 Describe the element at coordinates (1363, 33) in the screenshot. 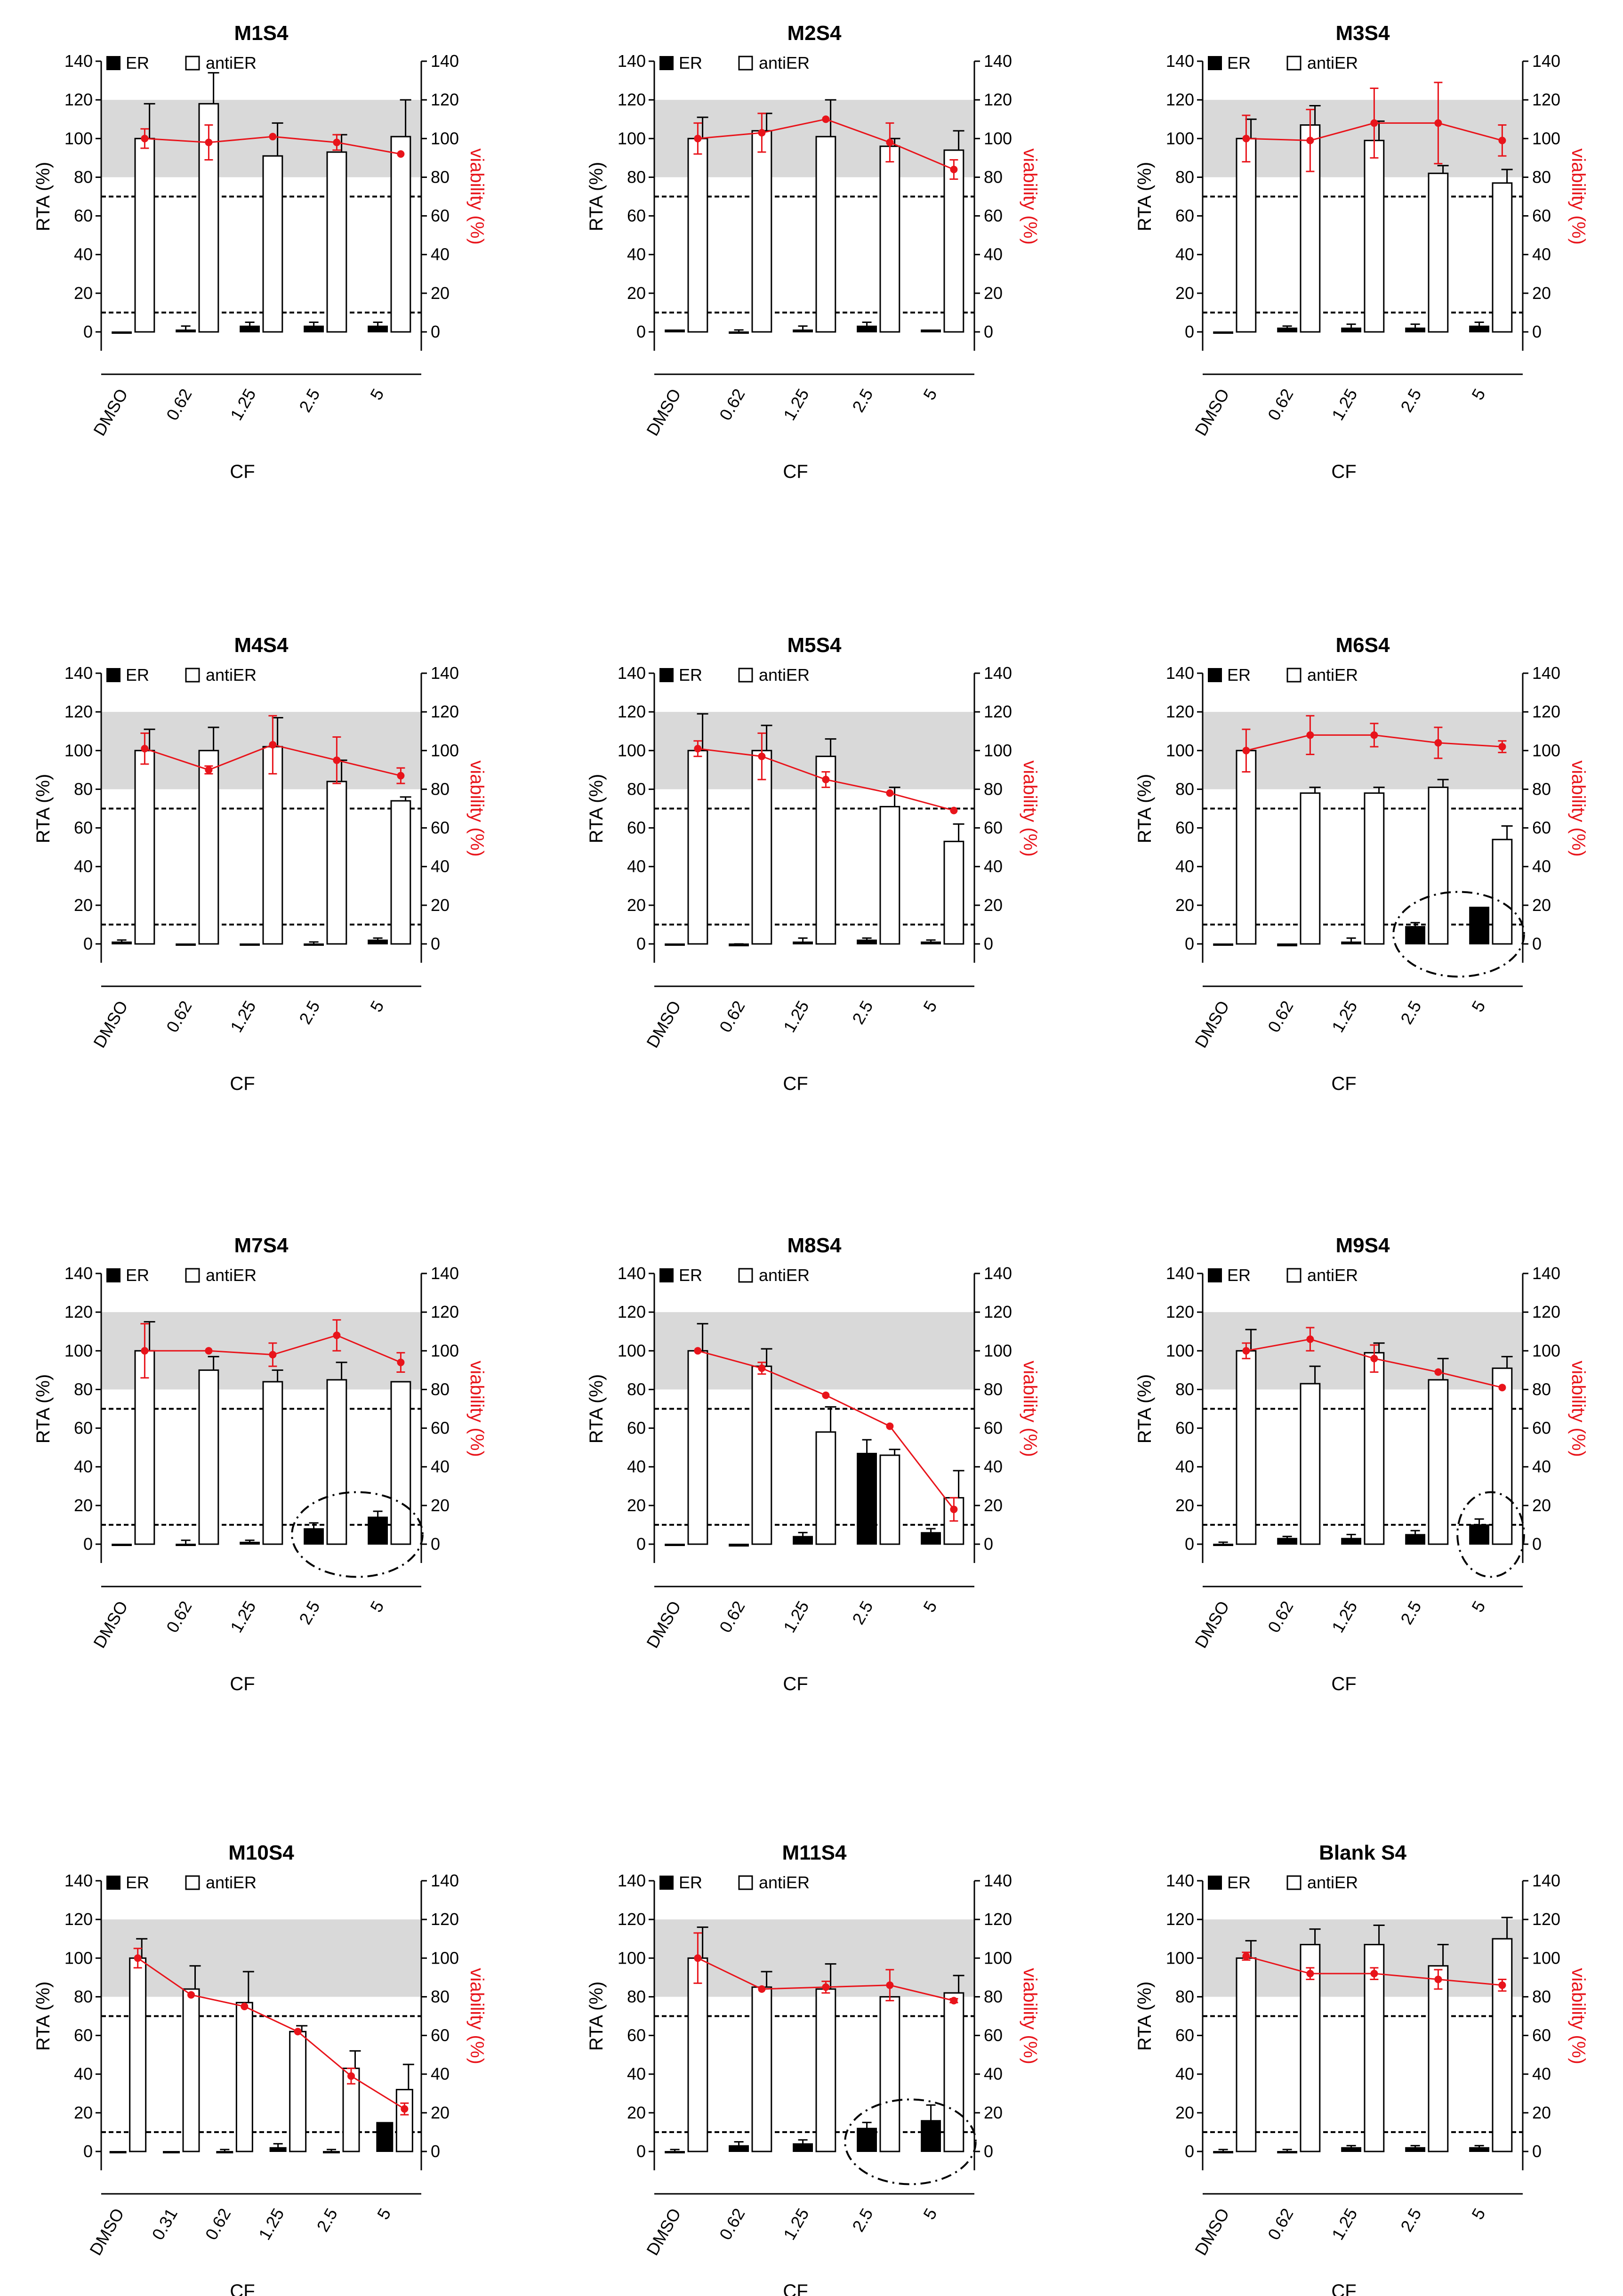

I see `chart-title: M3S4` at that location.